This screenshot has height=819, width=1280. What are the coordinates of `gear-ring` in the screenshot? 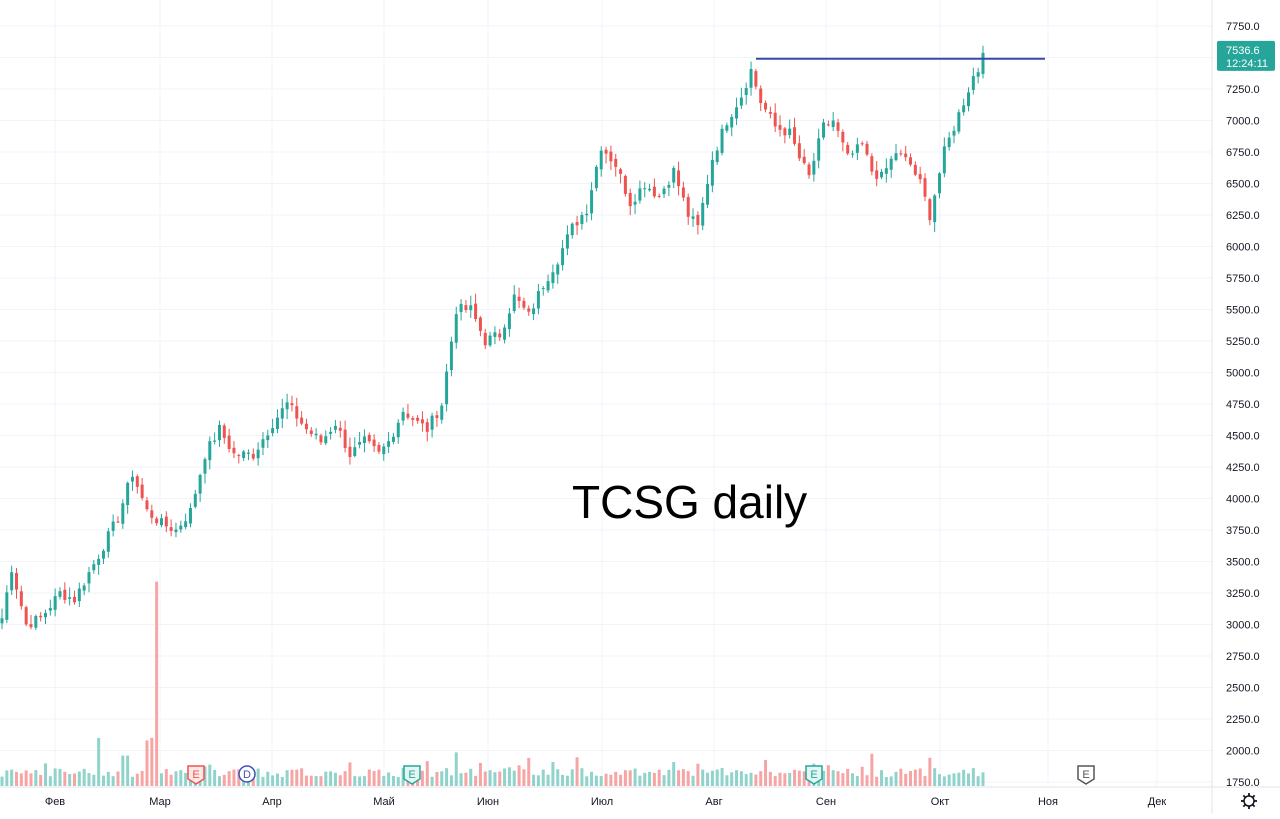 It's located at (1249, 801).